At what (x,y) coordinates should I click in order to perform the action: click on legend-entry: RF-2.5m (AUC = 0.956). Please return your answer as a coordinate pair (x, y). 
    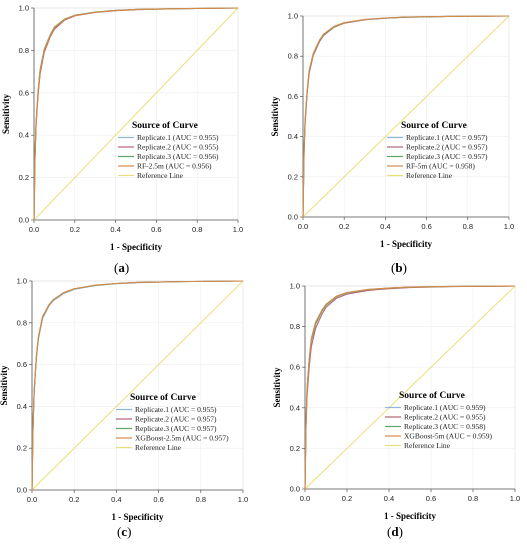
    Looking at the image, I should click on (174, 166).